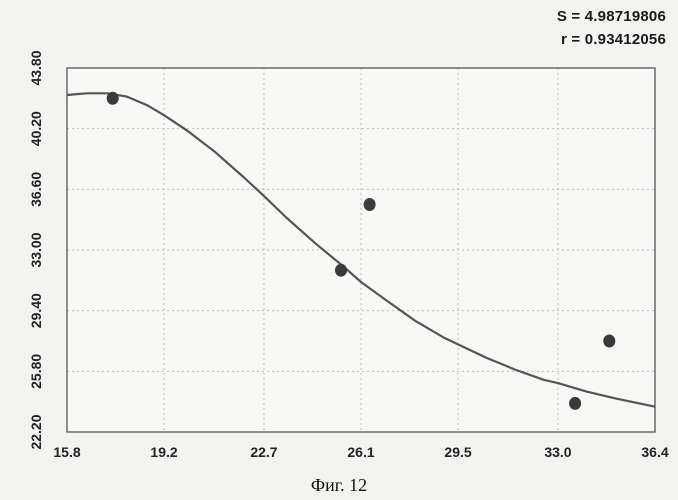 This screenshot has height=500, width=678. What do you see at coordinates (557, 452) in the screenshot?
I see `x-tick-label: 33.0` at bounding box center [557, 452].